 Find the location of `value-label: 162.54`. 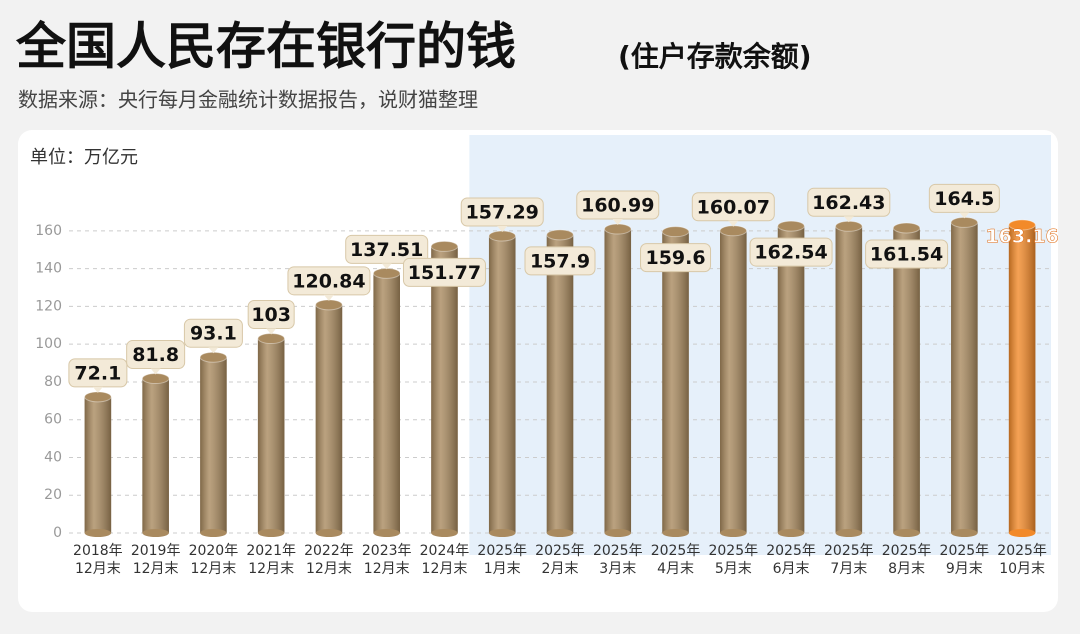

value-label: 162.54 is located at coordinates (790, 253).